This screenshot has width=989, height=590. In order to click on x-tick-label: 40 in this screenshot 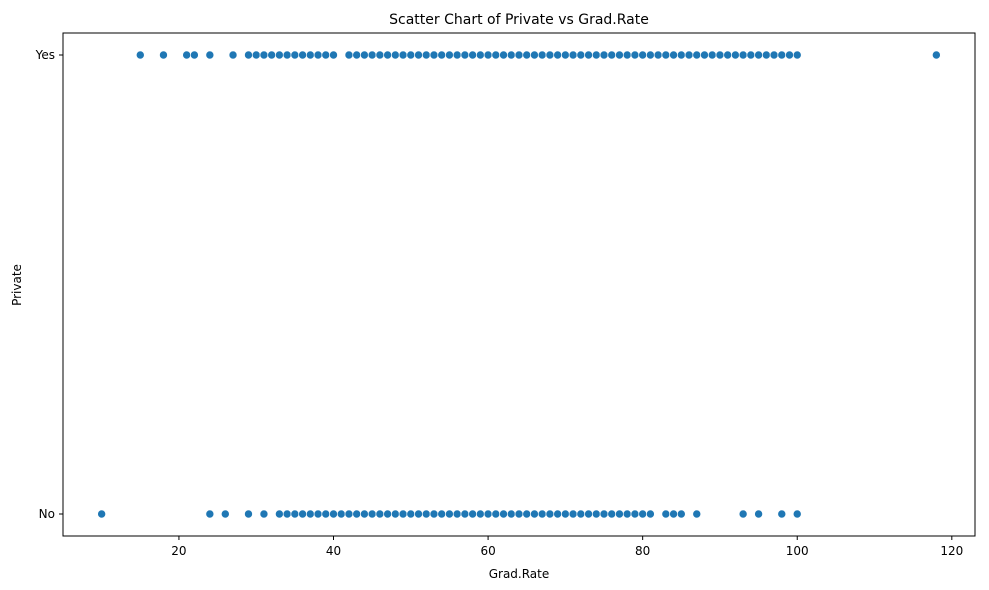, I will do `click(333, 551)`.